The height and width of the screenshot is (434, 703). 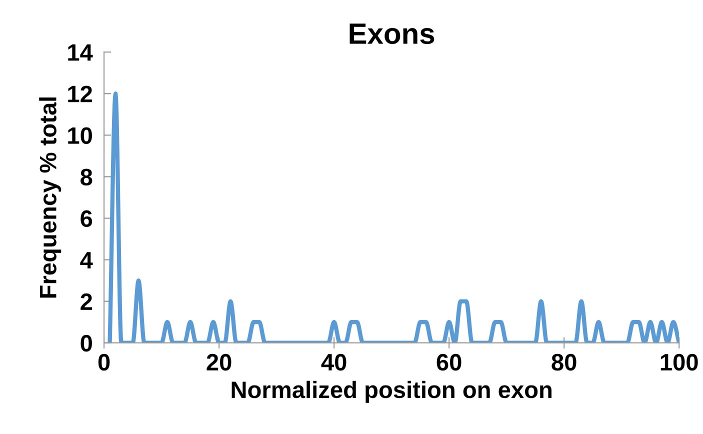 What do you see at coordinates (219, 362) in the screenshot?
I see `x-tick-label: 20` at bounding box center [219, 362].